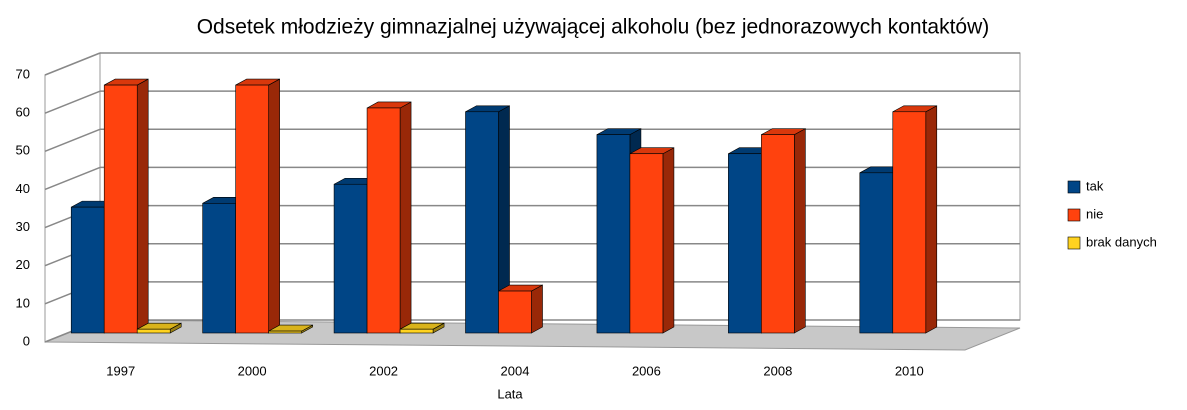 This screenshot has width=1187, height=410. What do you see at coordinates (777, 370) in the screenshot?
I see `x-tick-label: 2008` at bounding box center [777, 370].